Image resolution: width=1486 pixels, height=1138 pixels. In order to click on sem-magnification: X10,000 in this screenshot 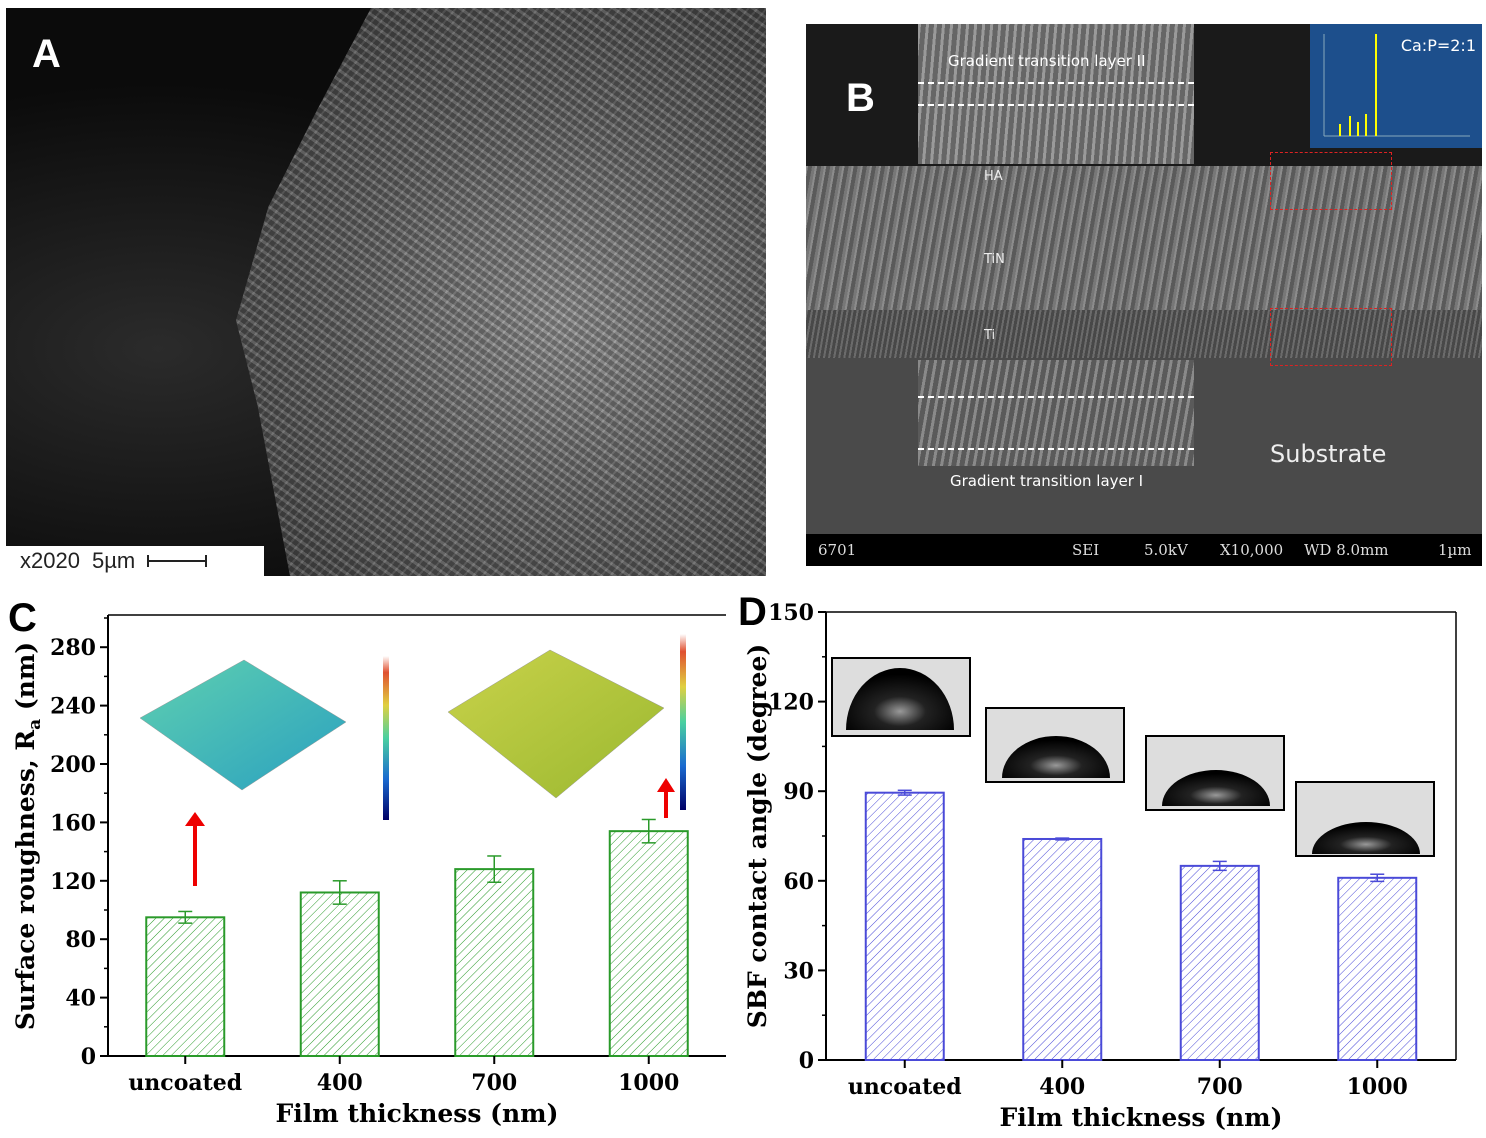, I will do `click(1252, 550)`.